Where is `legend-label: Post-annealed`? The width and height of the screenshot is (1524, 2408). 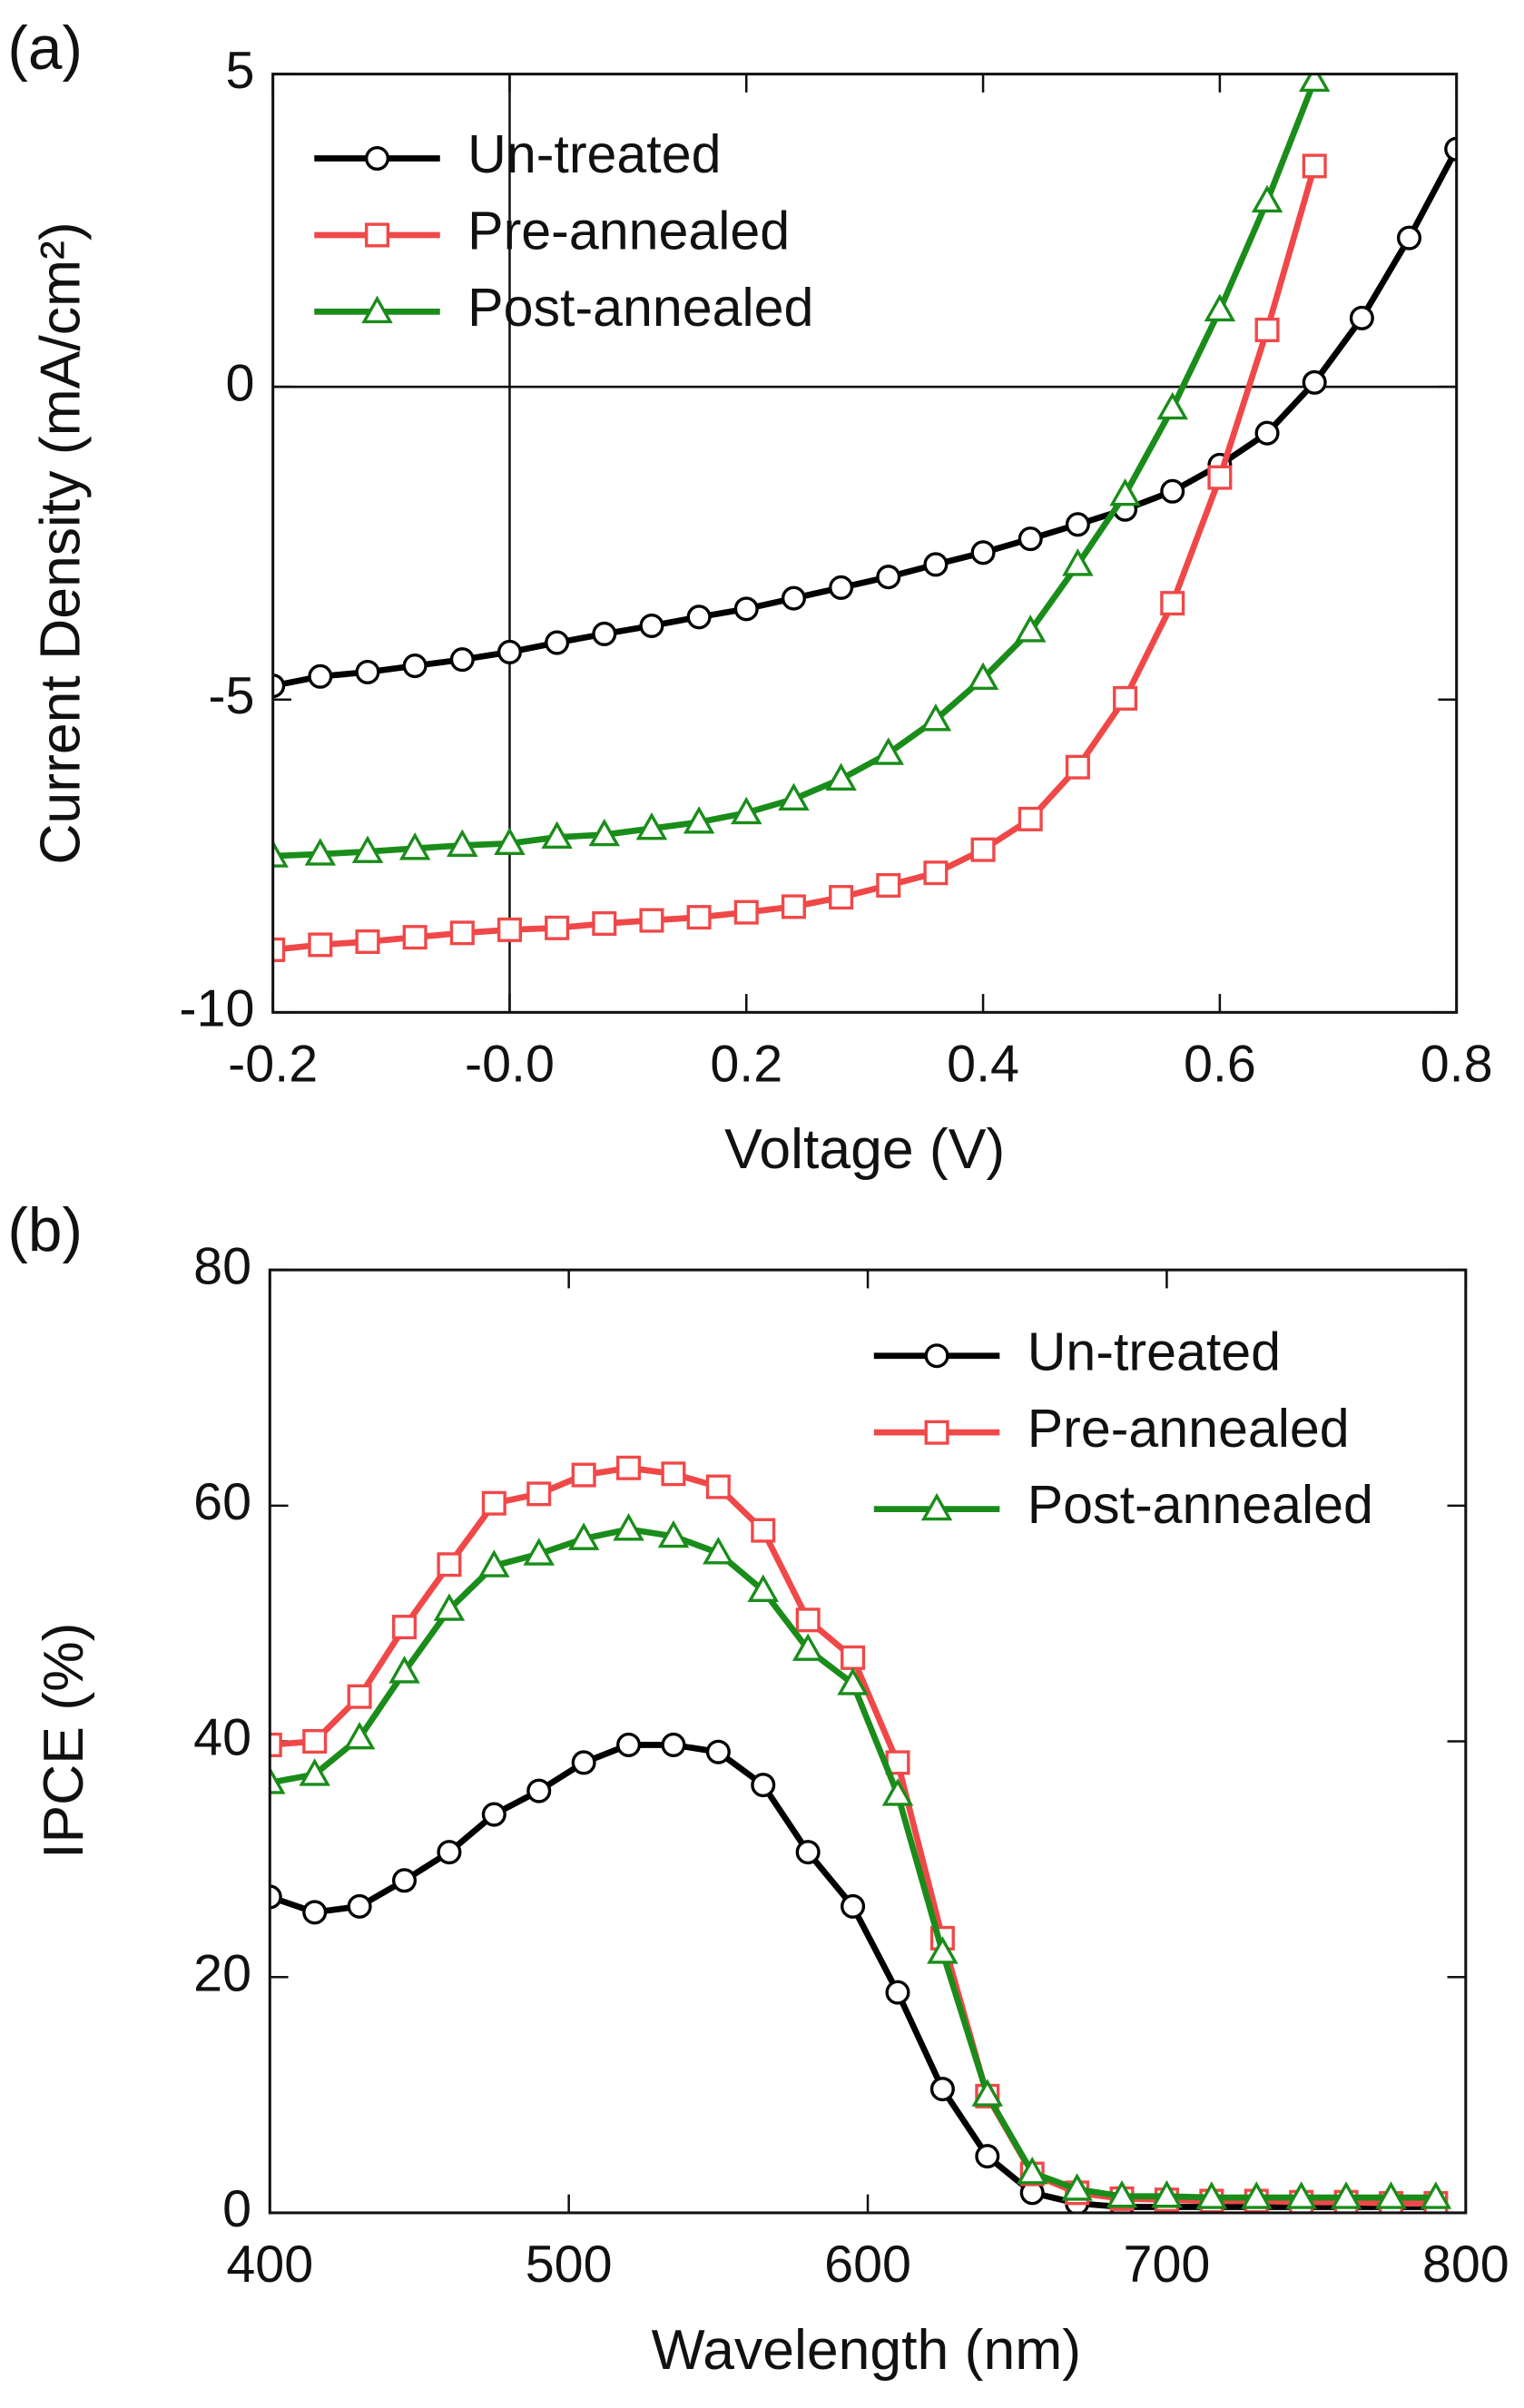 legend-label: Post-annealed is located at coordinates (640, 307).